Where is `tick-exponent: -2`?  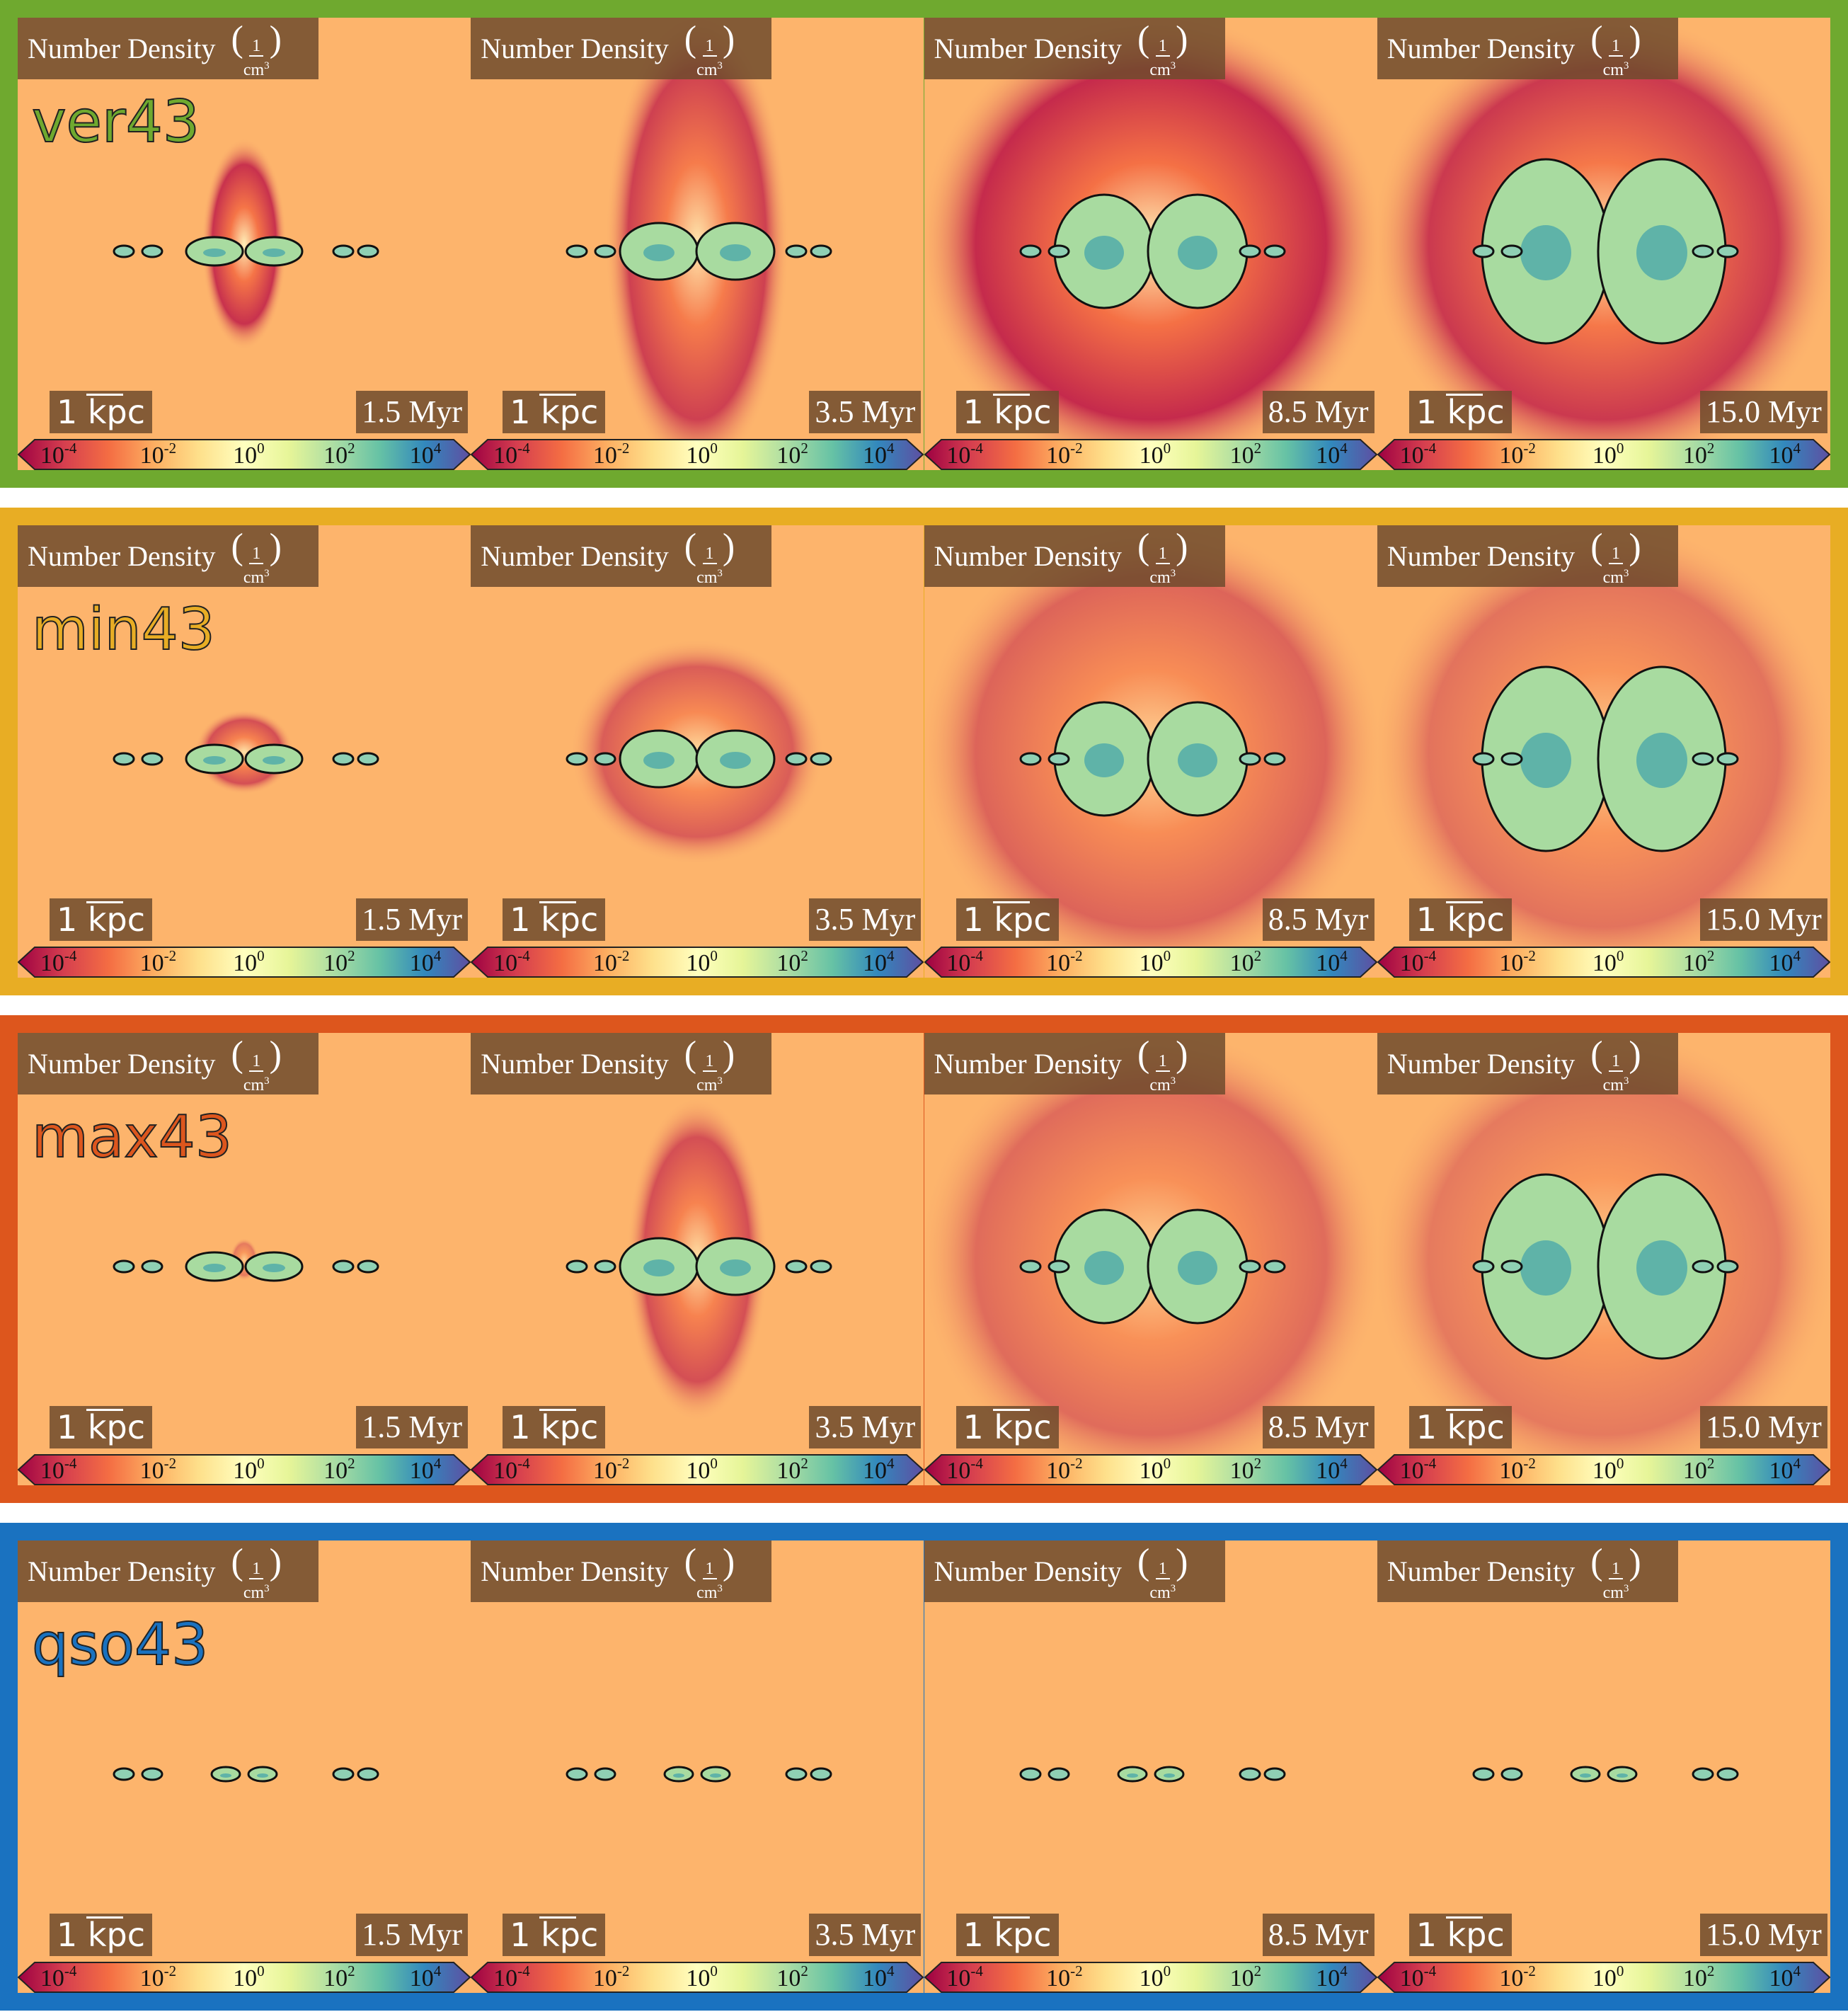
tick-exponent: -2 is located at coordinates (1529, 448).